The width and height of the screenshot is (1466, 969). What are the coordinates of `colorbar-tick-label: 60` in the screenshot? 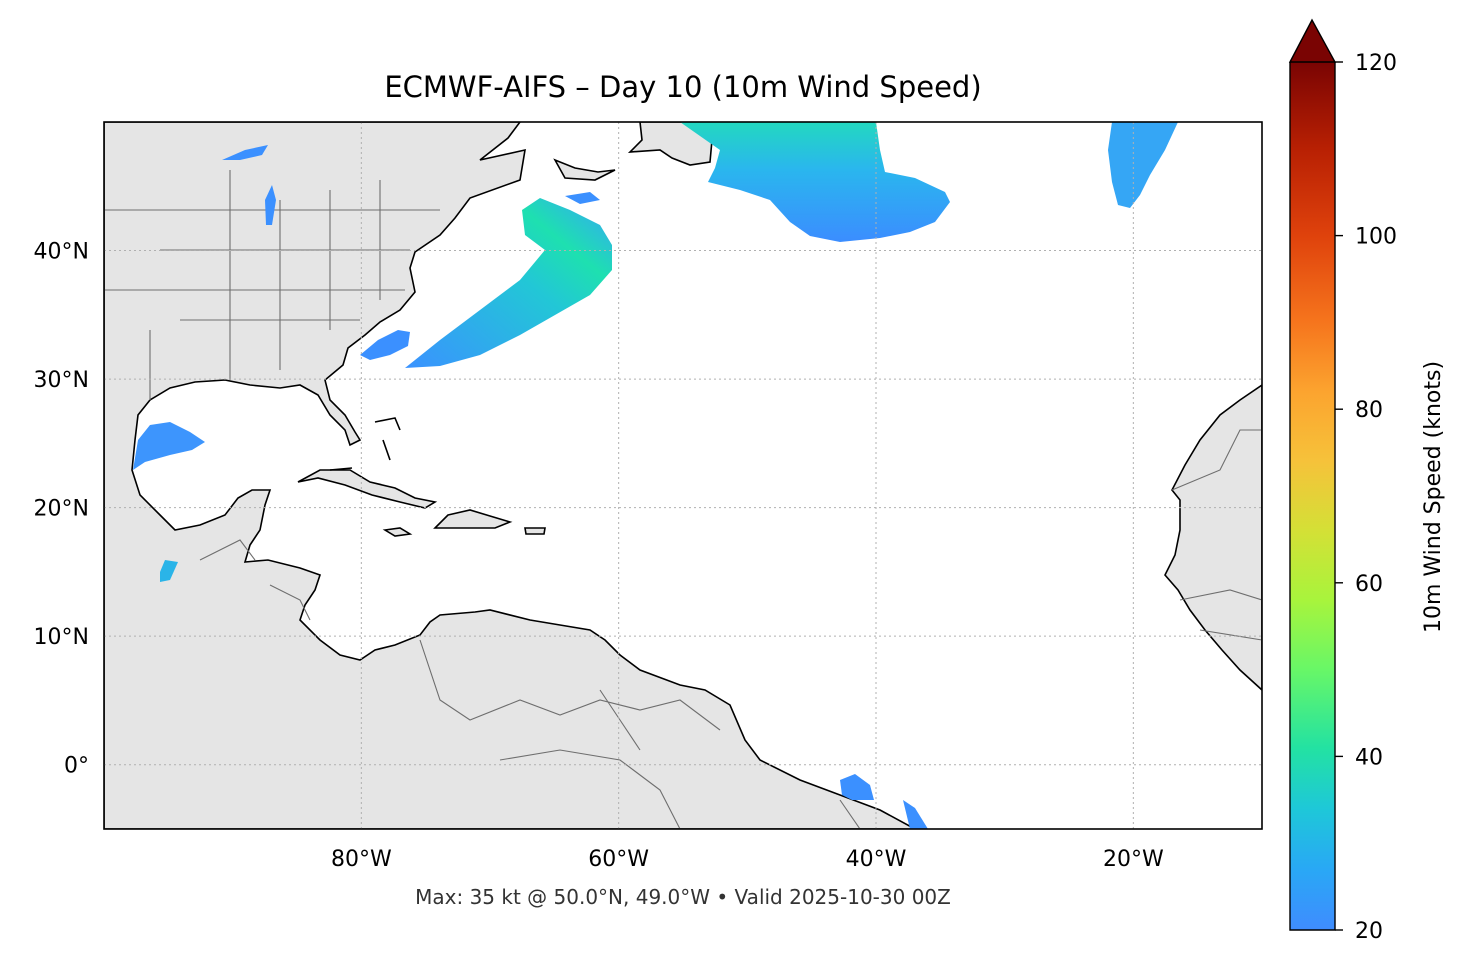 It's located at (1369, 584).